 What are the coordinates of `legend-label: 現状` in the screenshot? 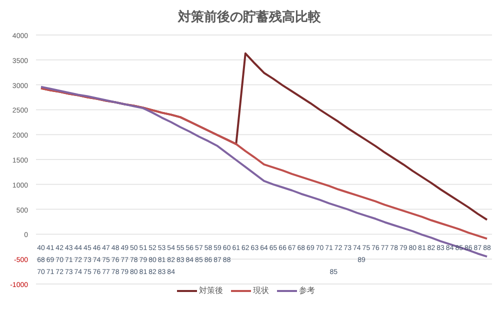 It's located at (260, 290).